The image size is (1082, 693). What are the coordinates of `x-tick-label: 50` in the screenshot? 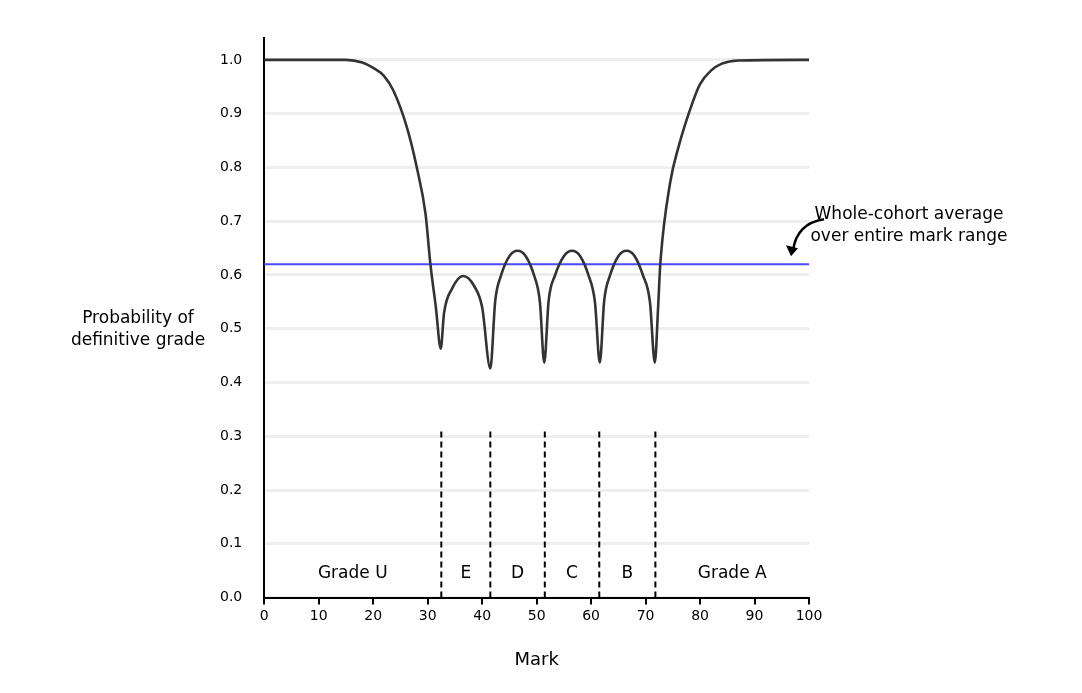 It's located at (536, 614).